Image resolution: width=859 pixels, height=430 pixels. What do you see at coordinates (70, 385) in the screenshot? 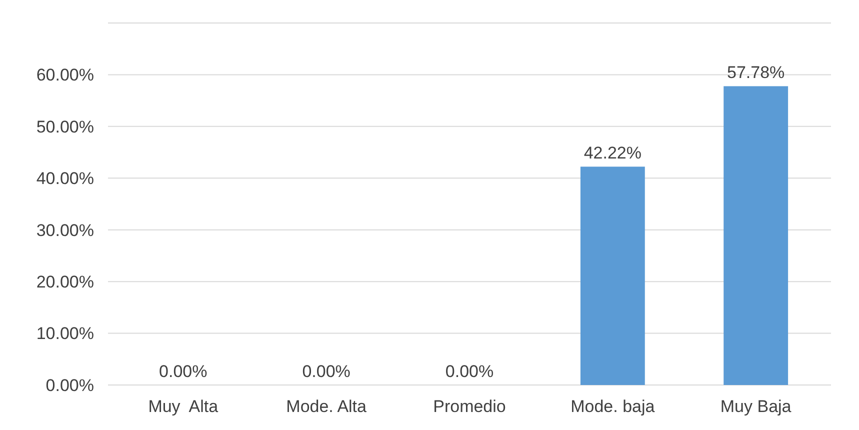
I see `y-tick-label: 0.00%` at bounding box center [70, 385].